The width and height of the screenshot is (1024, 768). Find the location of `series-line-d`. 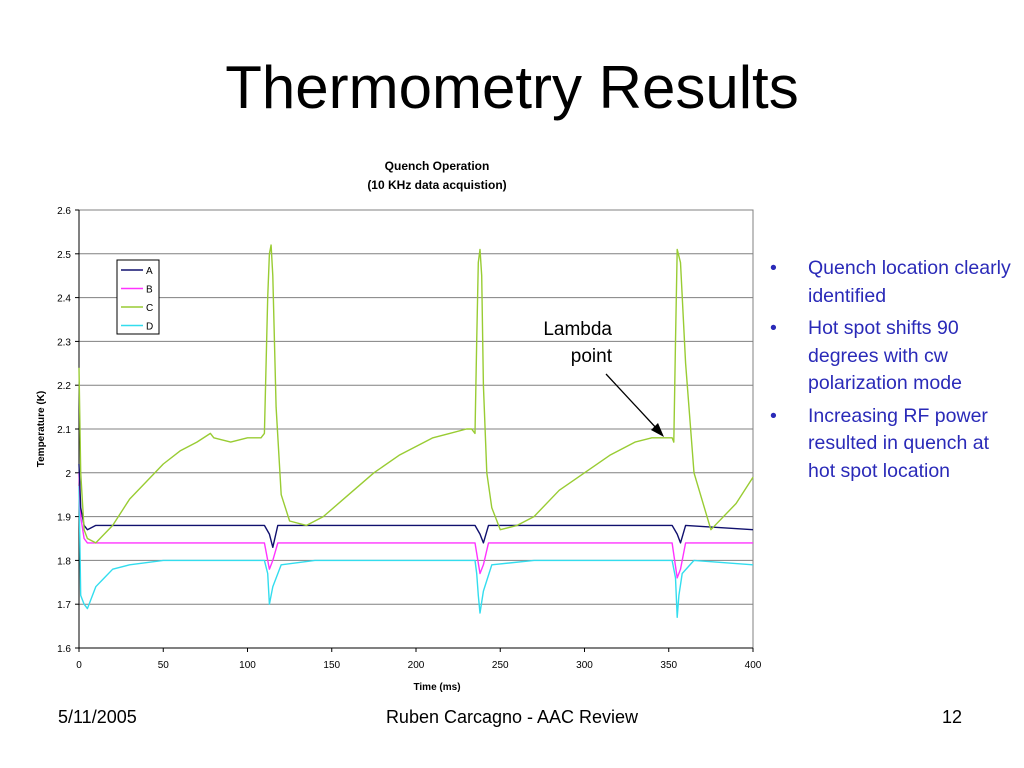

series-line-d is located at coordinates (416, 551).